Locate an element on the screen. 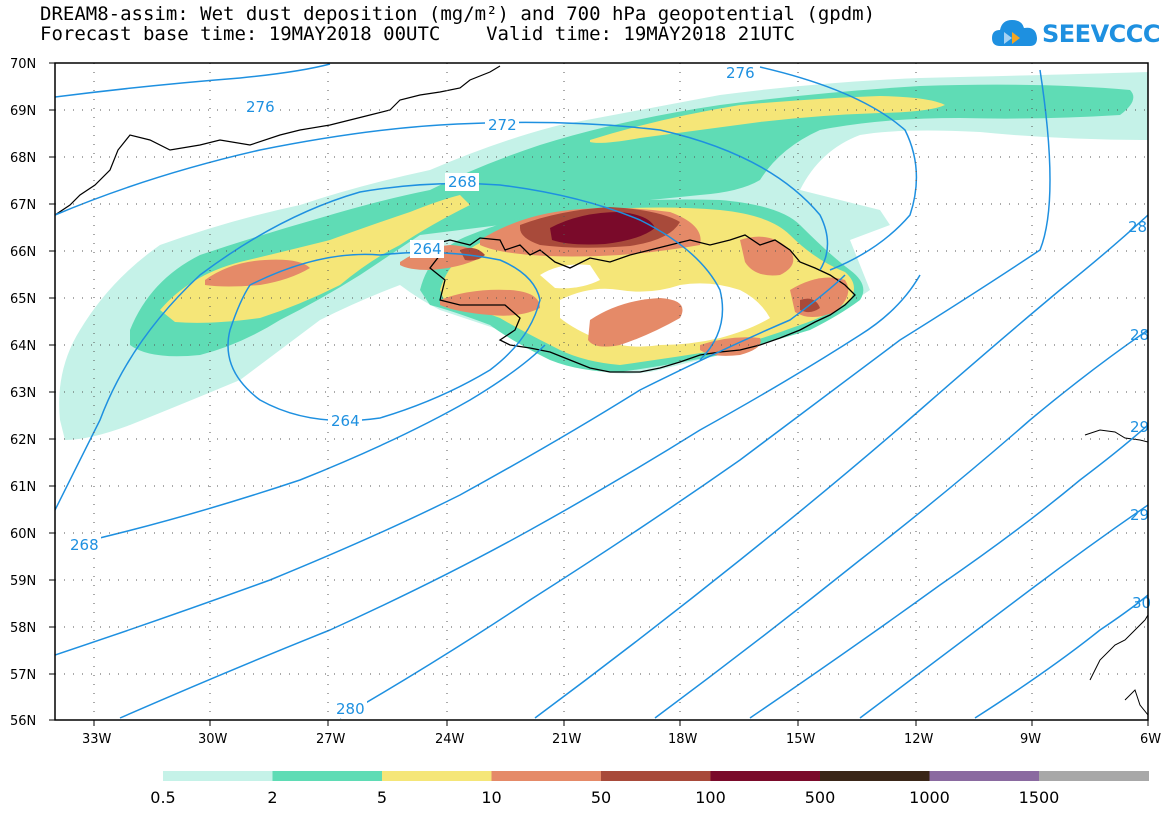 This screenshot has width=1175, height=815. lon-label: 24W is located at coordinates (450, 739).